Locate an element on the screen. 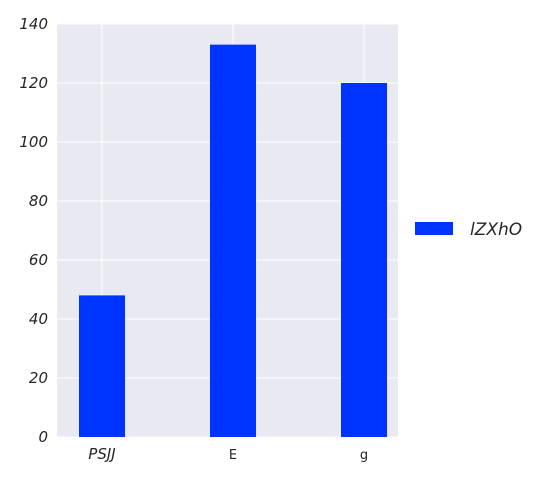  legend: lZXhO is located at coordinates (468, 230).